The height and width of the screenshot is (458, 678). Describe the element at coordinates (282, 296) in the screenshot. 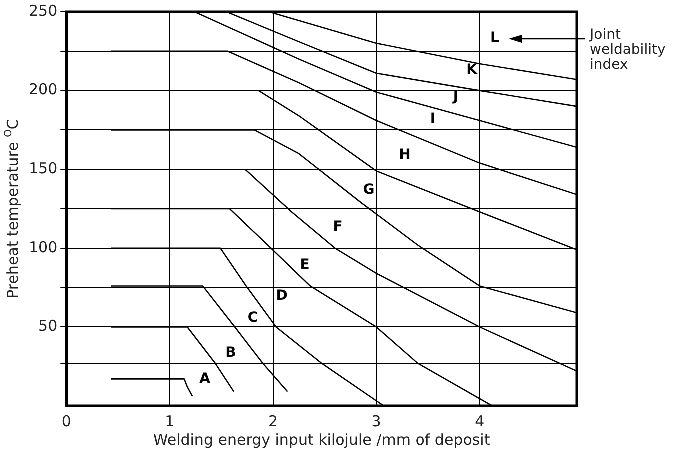

I see `annotation: D` at that location.